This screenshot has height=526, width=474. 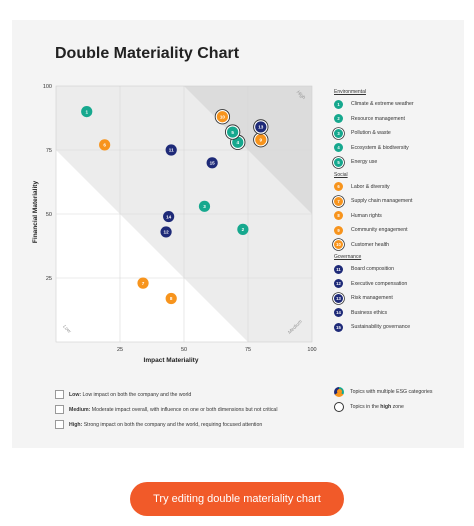 I want to click on point-label: 7, so click(x=143, y=283).